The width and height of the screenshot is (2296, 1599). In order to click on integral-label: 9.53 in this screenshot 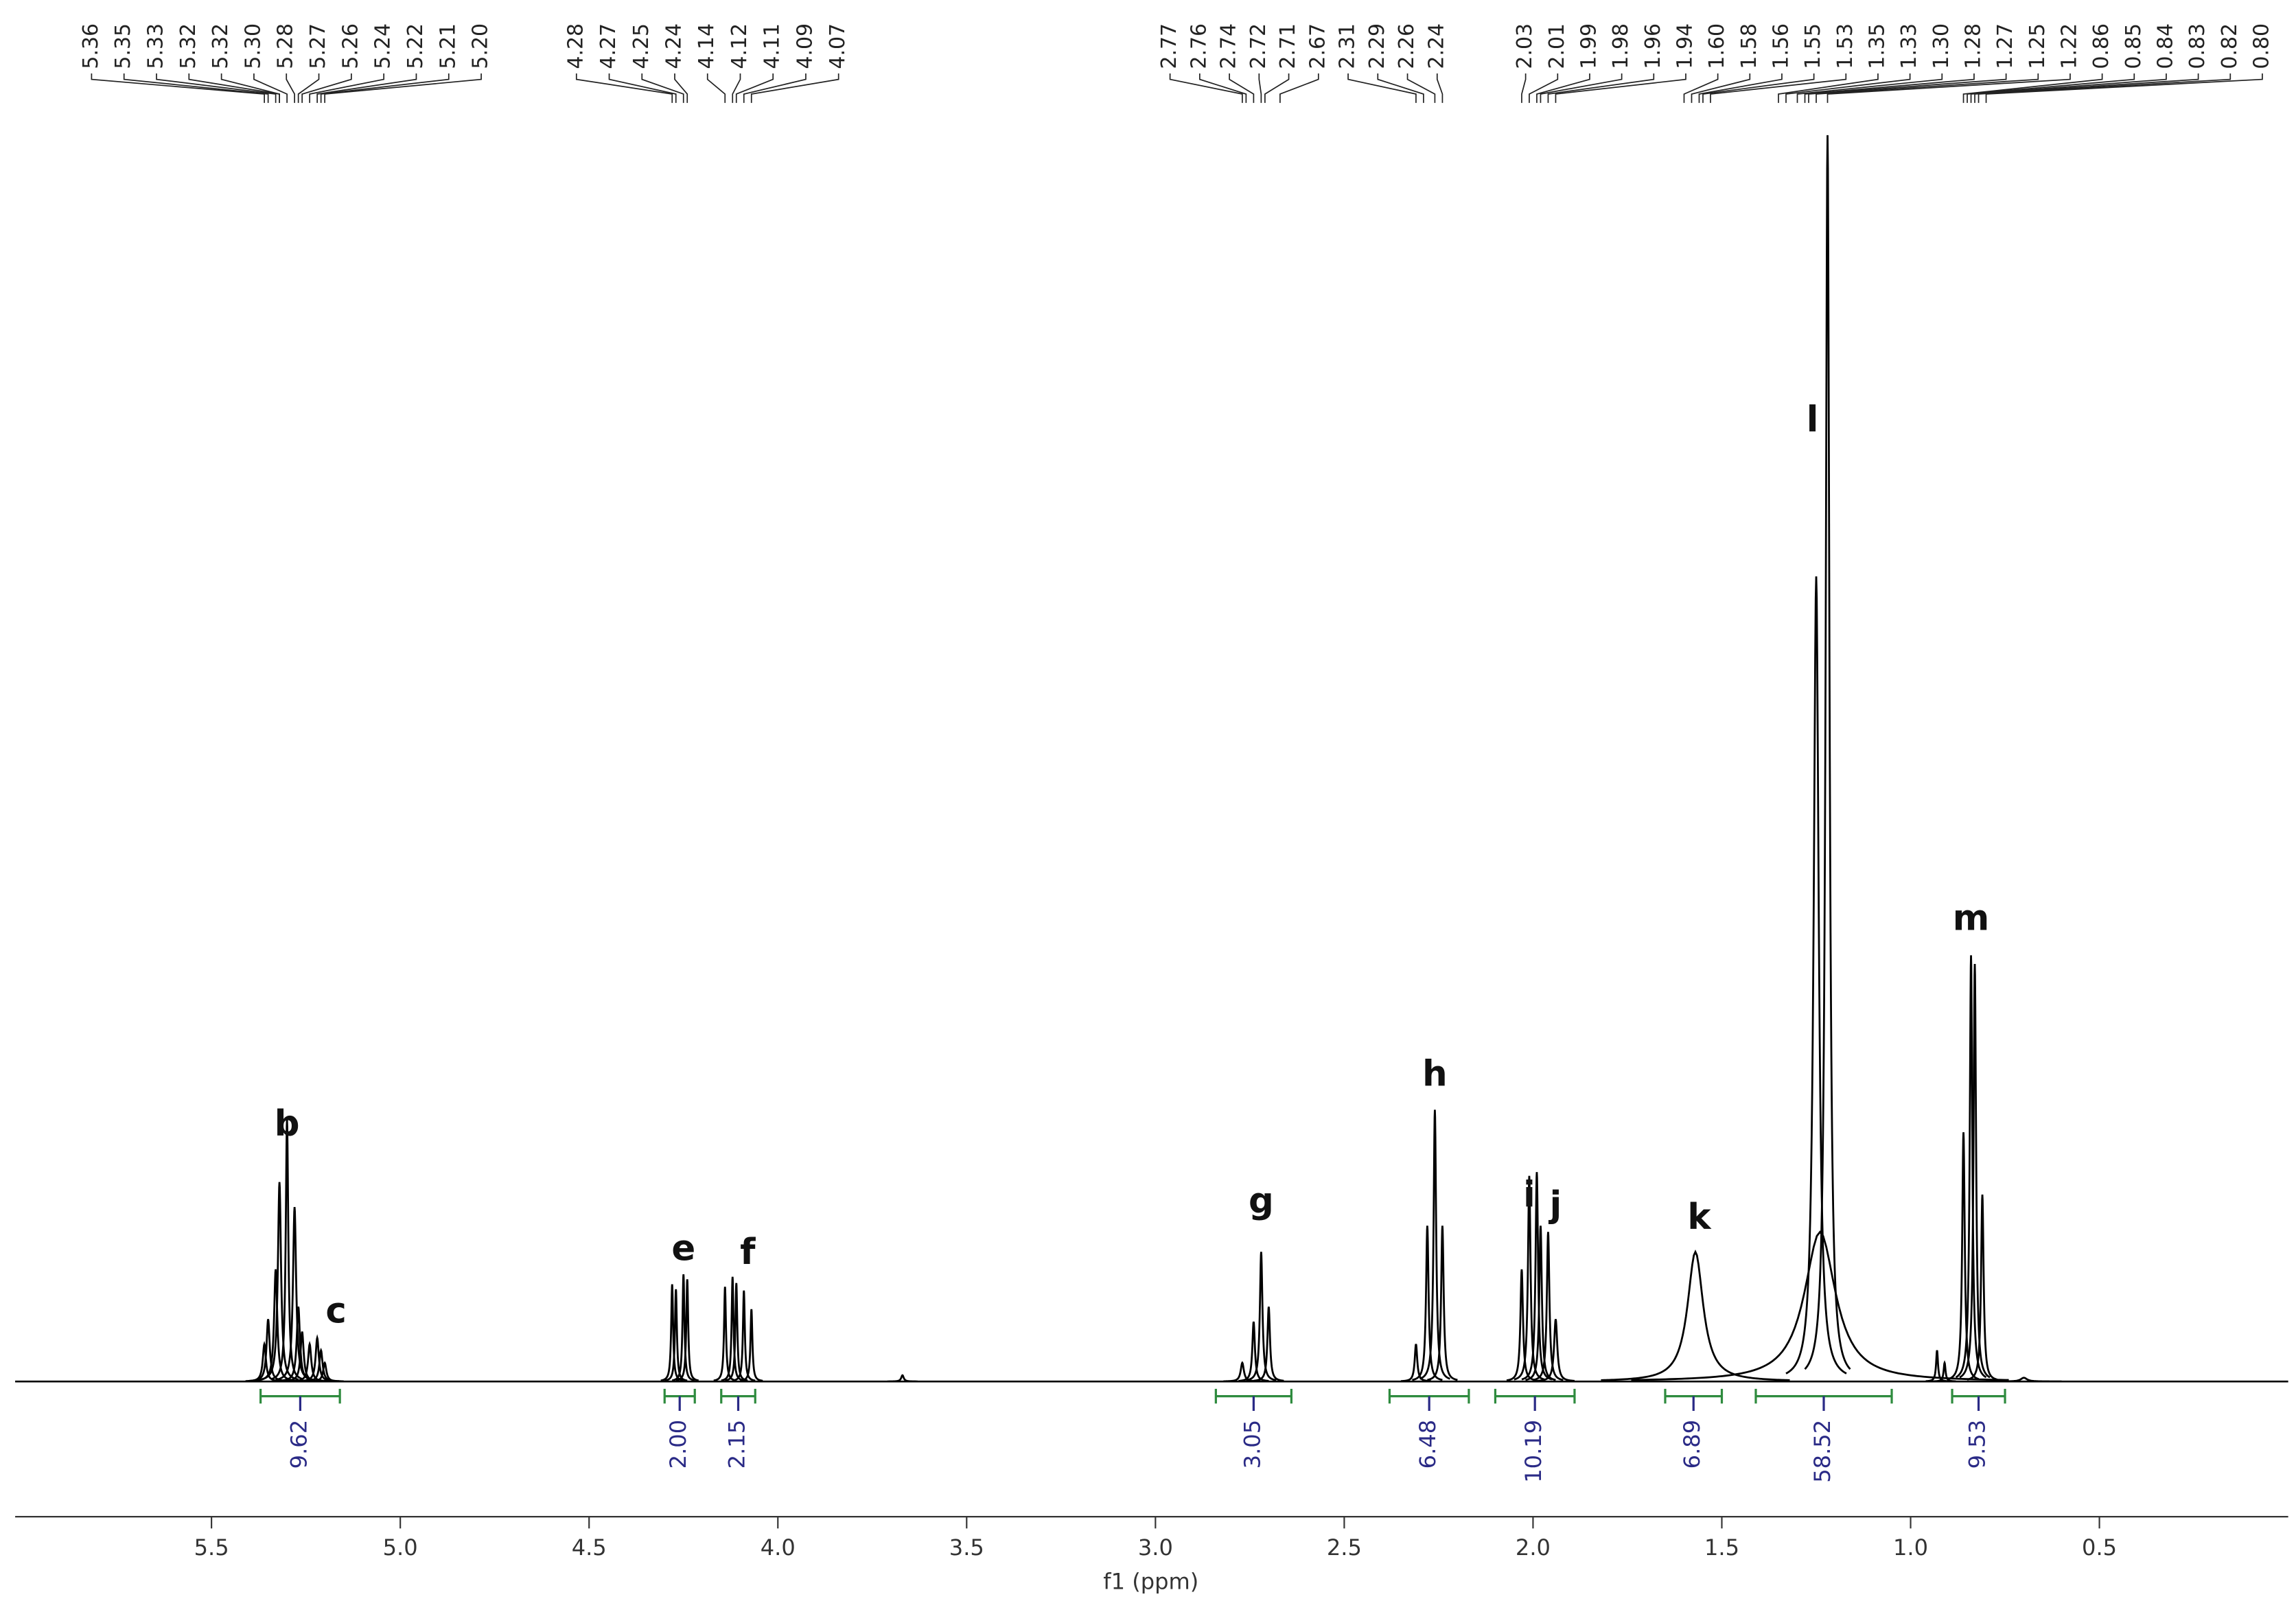, I will do `click(1978, 1444)`.